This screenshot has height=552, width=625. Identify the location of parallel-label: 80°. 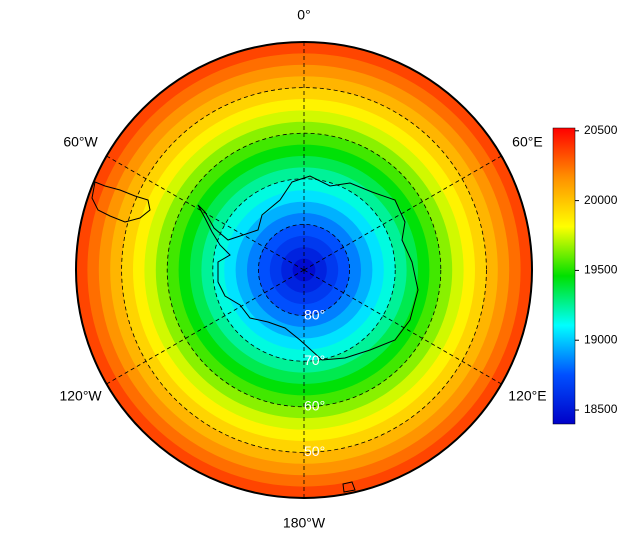
(314, 314).